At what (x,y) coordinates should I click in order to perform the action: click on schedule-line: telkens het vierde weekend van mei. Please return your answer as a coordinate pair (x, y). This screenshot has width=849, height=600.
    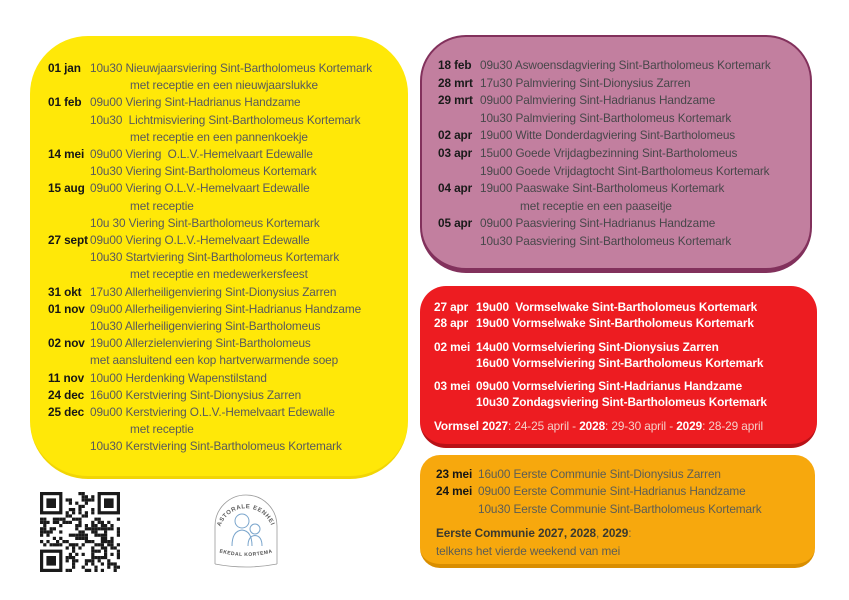
    Looking at the image, I should click on (622, 551).